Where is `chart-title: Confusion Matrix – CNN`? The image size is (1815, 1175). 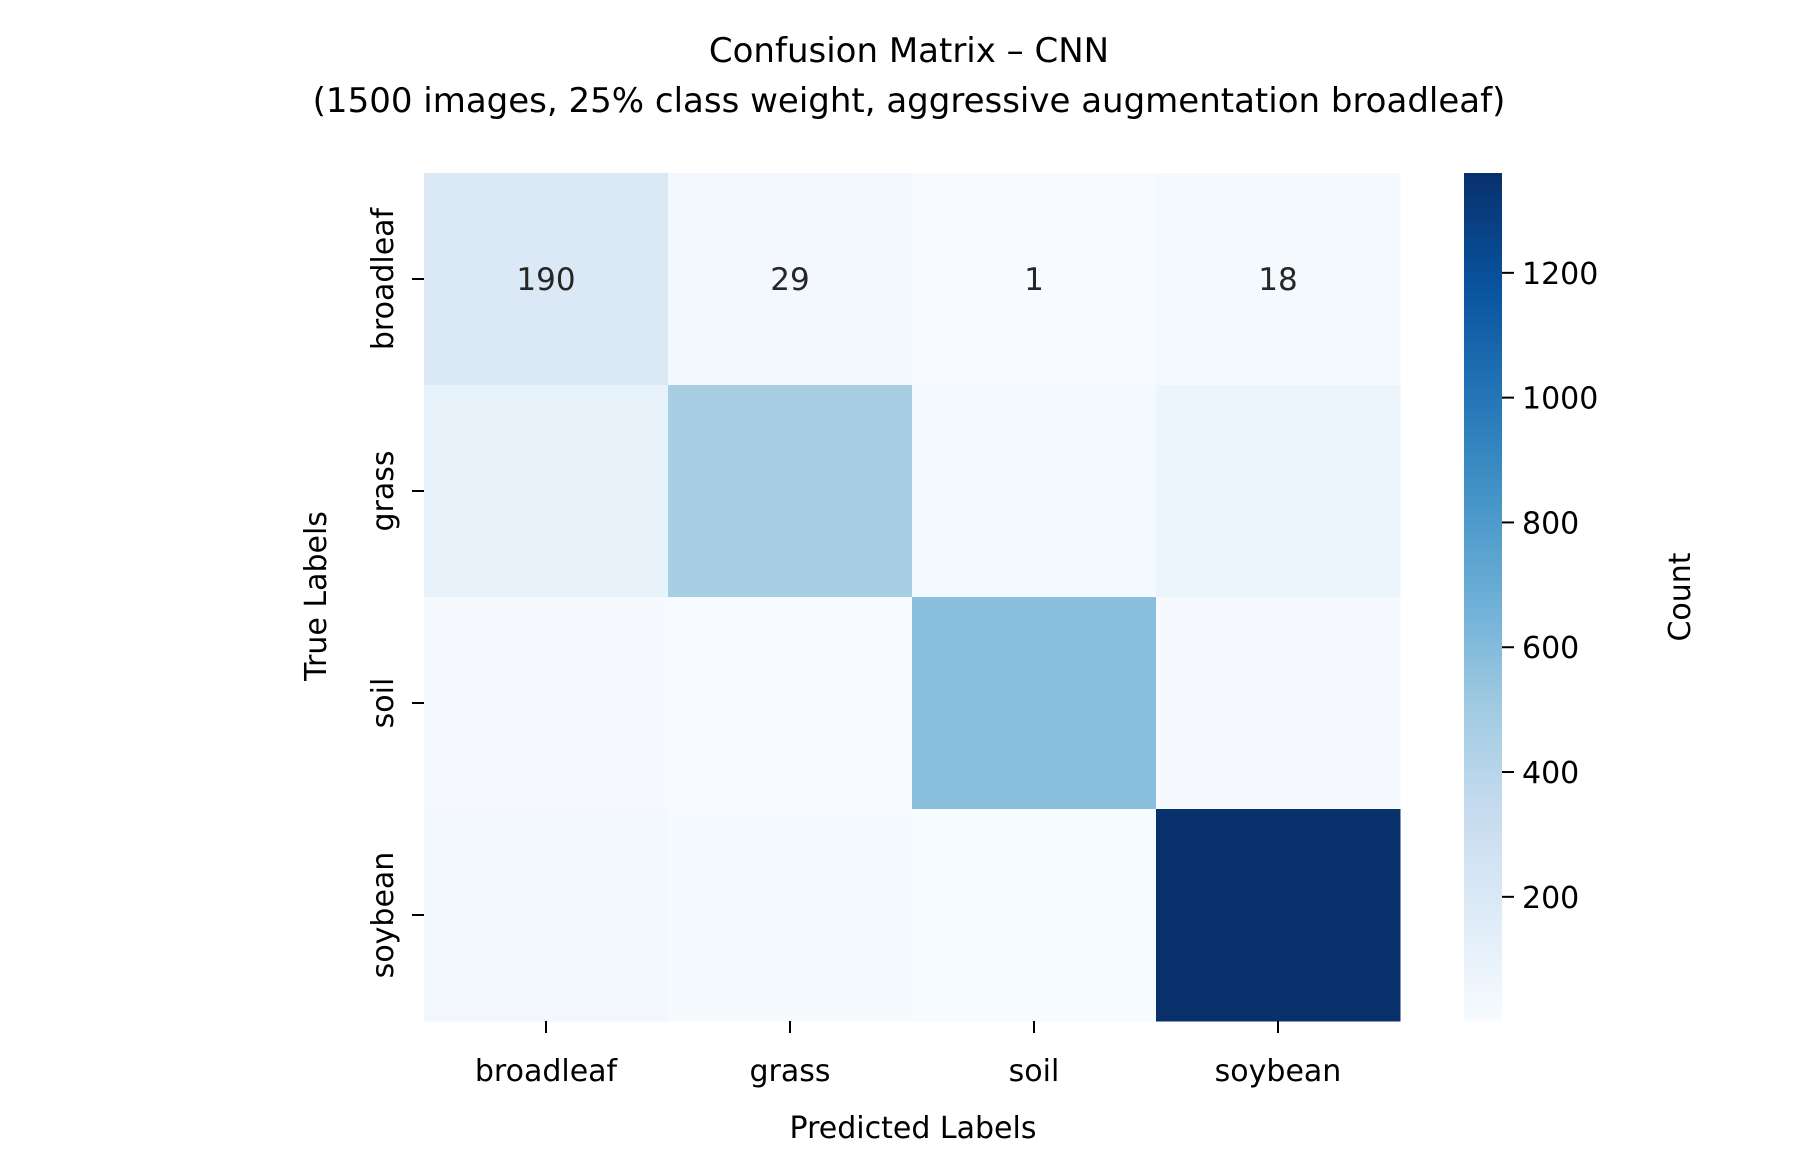
chart-title: Confusion Matrix – CNN is located at coordinates (909, 51).